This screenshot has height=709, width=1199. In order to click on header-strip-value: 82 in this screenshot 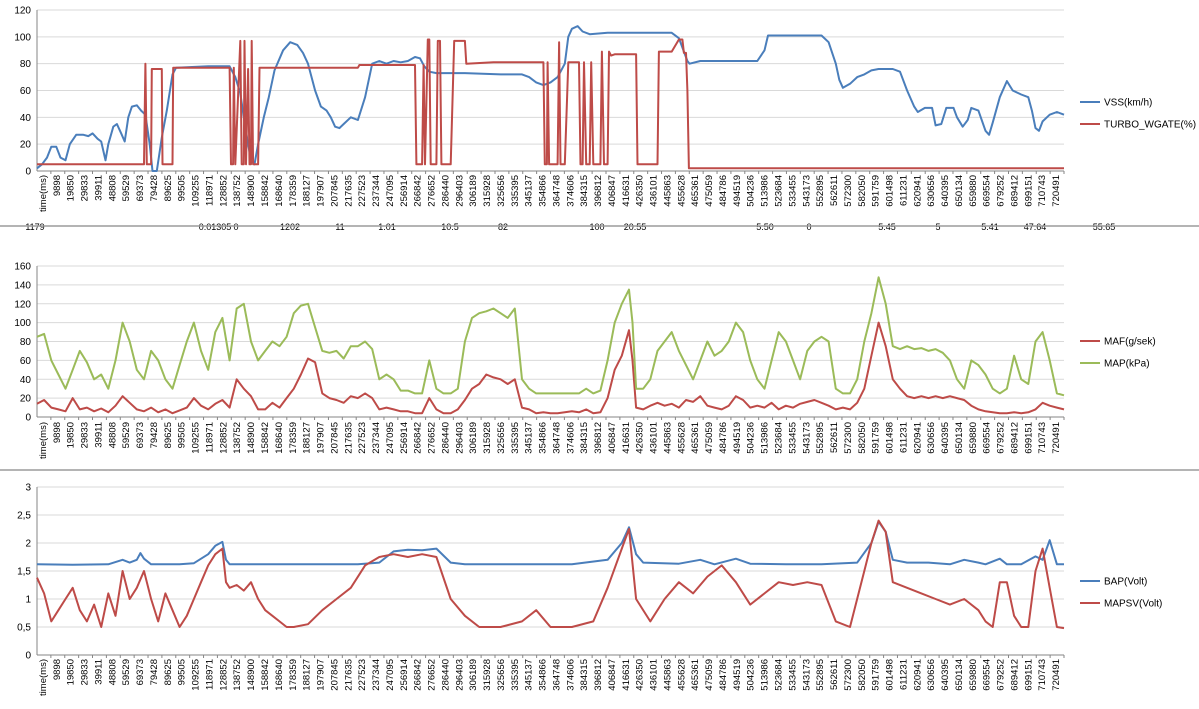, I will do `click(503, 227)`.